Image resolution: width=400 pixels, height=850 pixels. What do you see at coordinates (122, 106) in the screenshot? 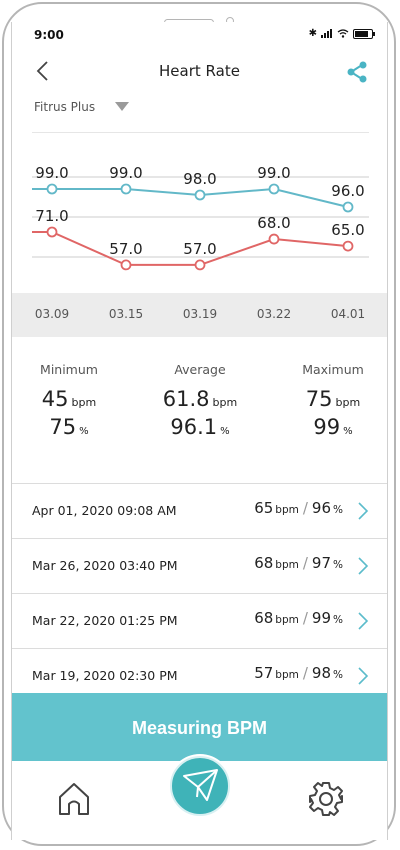
I see `triangle-down-icon` at bounding box center [122, 106].